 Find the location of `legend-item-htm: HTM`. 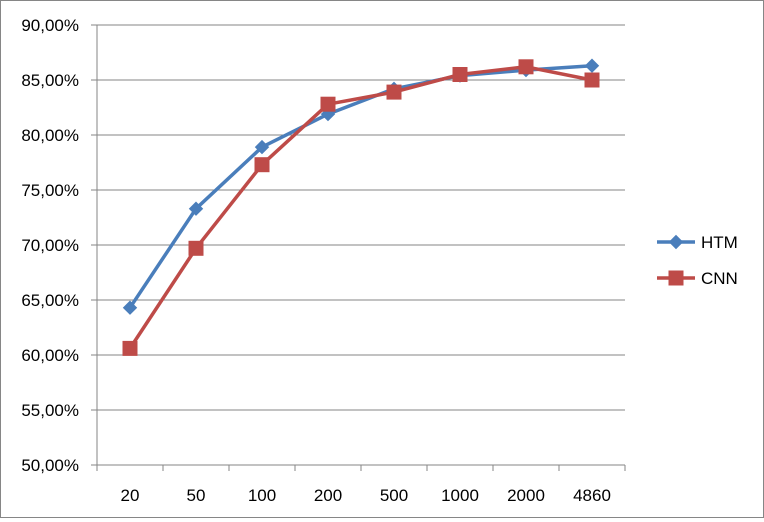

legend-item-htm: HTM is located at coordinates (697, 242).